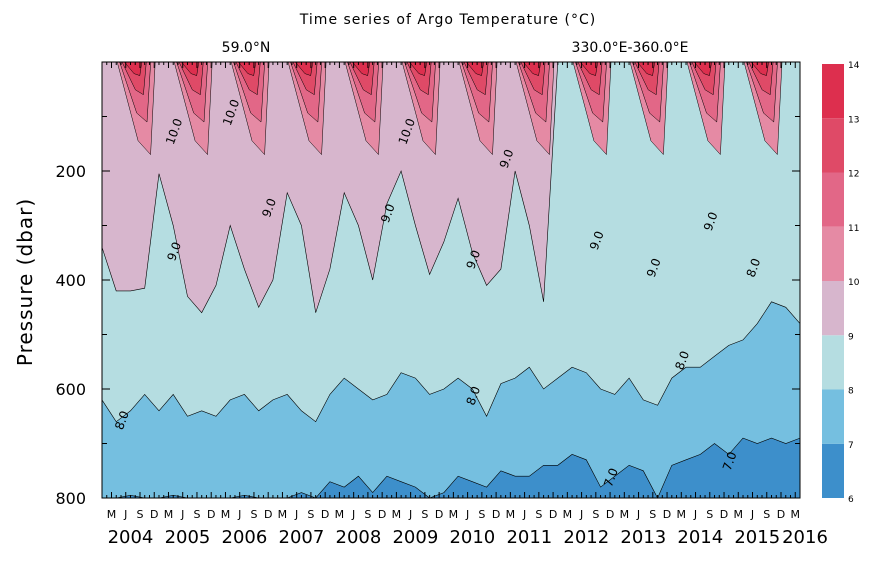  Describe the element at coordinates (474, 395) in the screenshot. I see `contour-label-12: 8.0` at that location.